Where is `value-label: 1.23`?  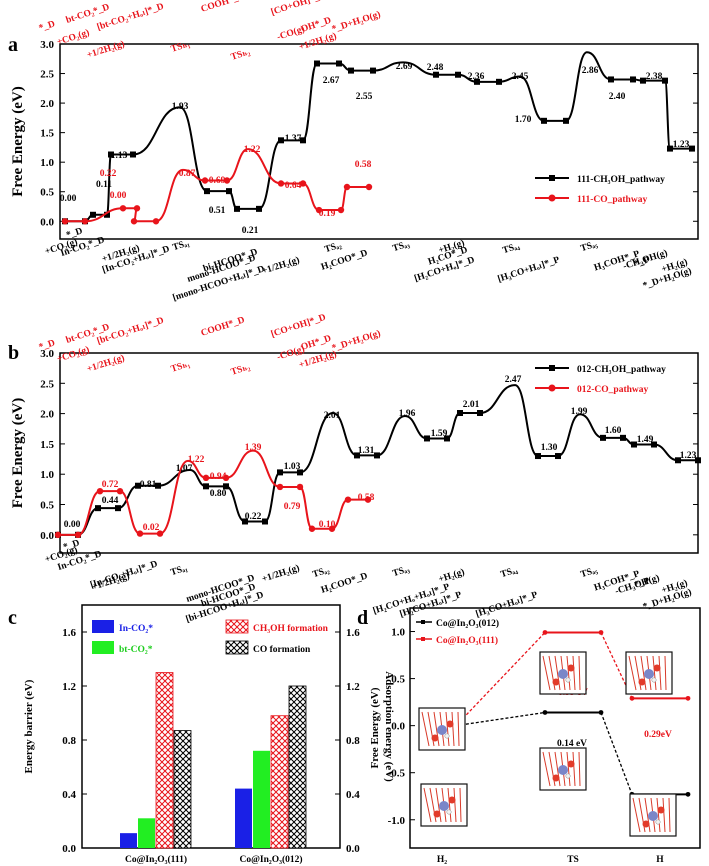
value-label: 1.23 is located at coordinates (681, 145).